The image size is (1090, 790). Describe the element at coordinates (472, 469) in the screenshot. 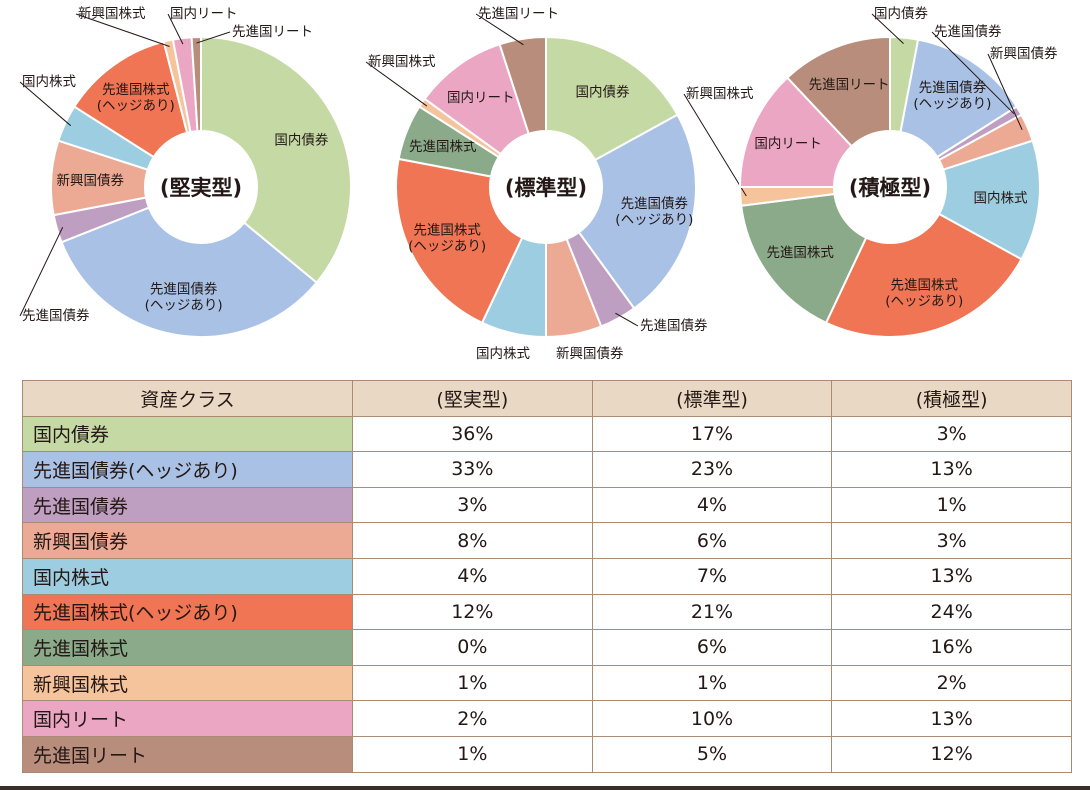

I see `allocation-value-cell: 33%` at that location.